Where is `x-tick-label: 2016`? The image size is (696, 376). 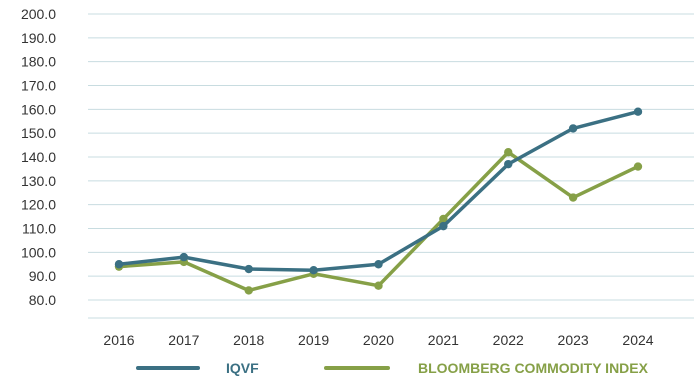 x-tick-label: 2016 is located at coordinates (118, 340).